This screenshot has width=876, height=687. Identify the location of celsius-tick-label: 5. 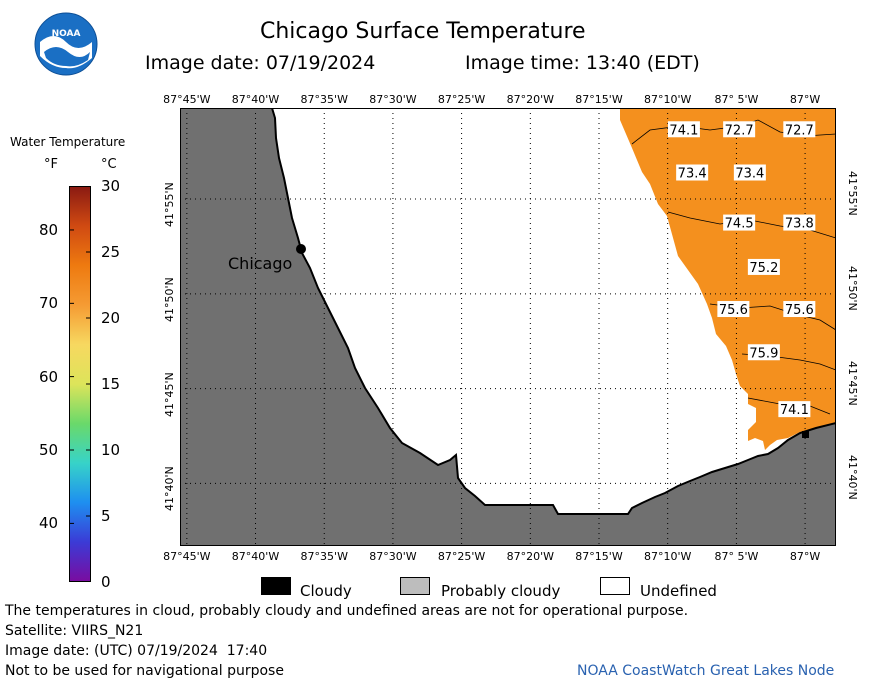
(106, 516).